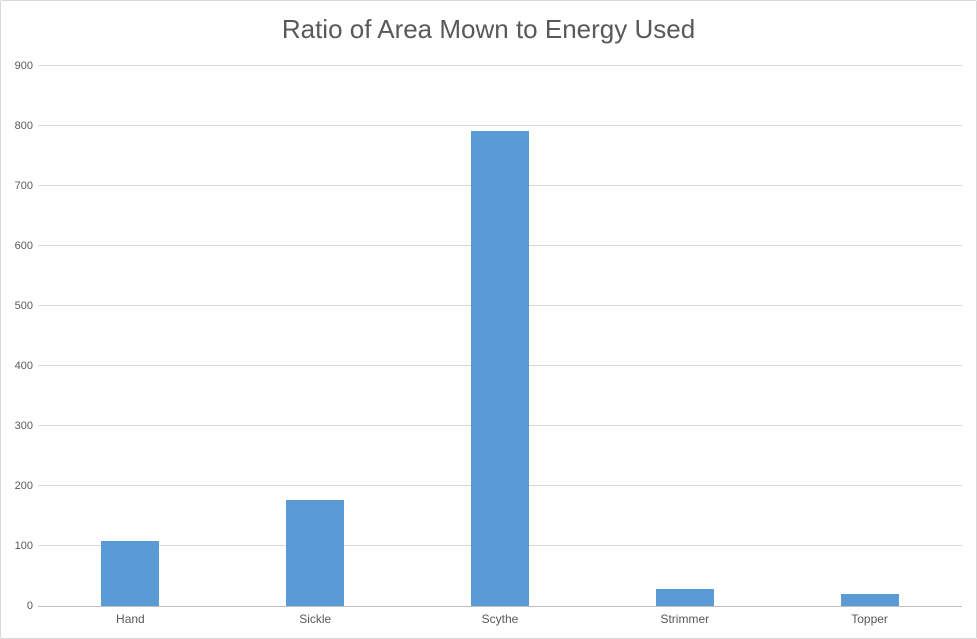 This screenshot has width=977, height=639. Describe the element at coordinates (23, 306) in the screenshot. I see `y-axis-tick-label: 500` at that location.